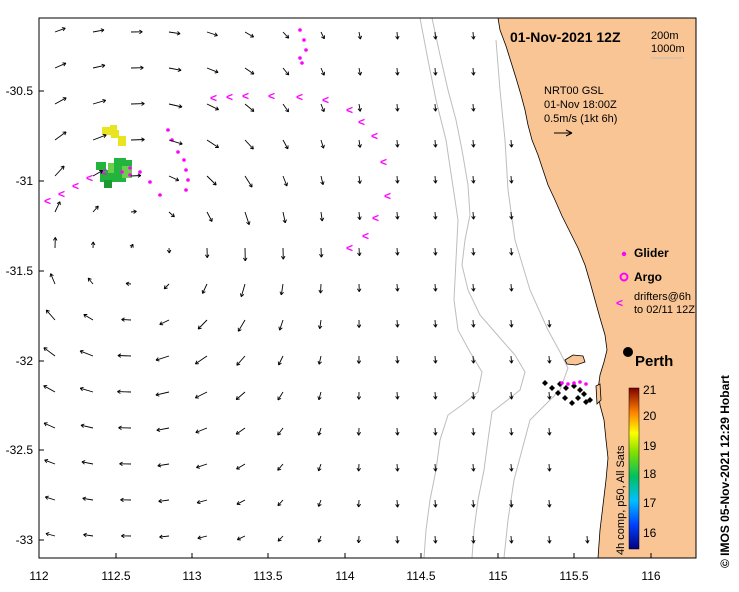 This screenshot has width=739, height=592. I want to click on y-axis: -30.5 -31 -31.5 -32 -32.5 -33, so click(25, 315).